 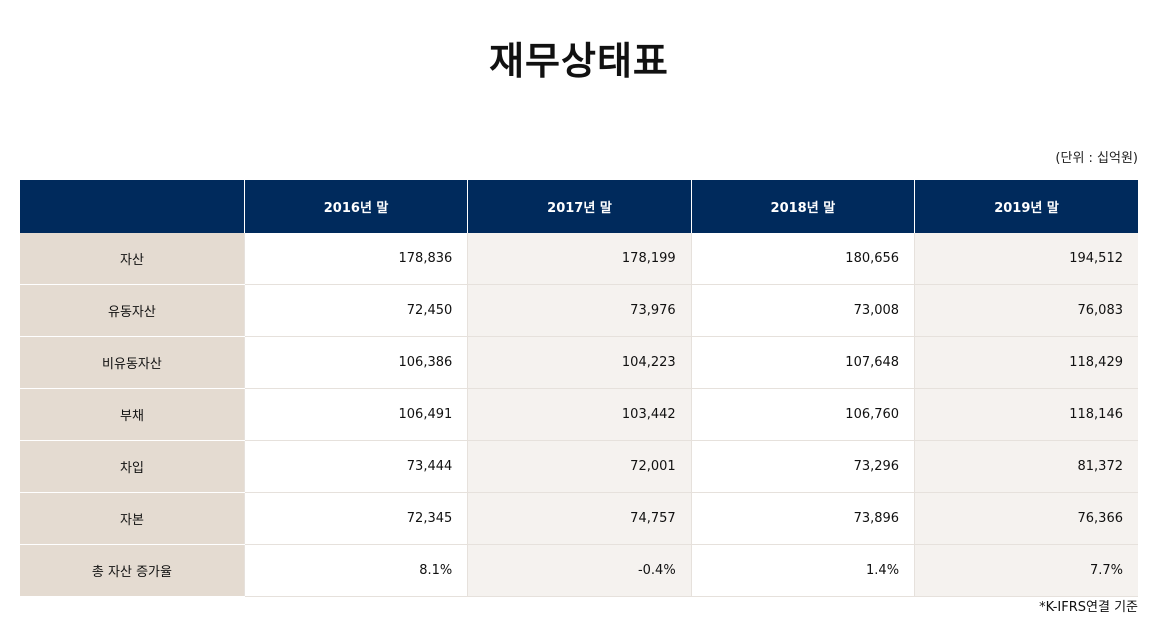 What do you see at coordinates (802, 206) in the screenshot?
I see `header-cell-2018: 2018년 말` at bounding box center [802, 206].